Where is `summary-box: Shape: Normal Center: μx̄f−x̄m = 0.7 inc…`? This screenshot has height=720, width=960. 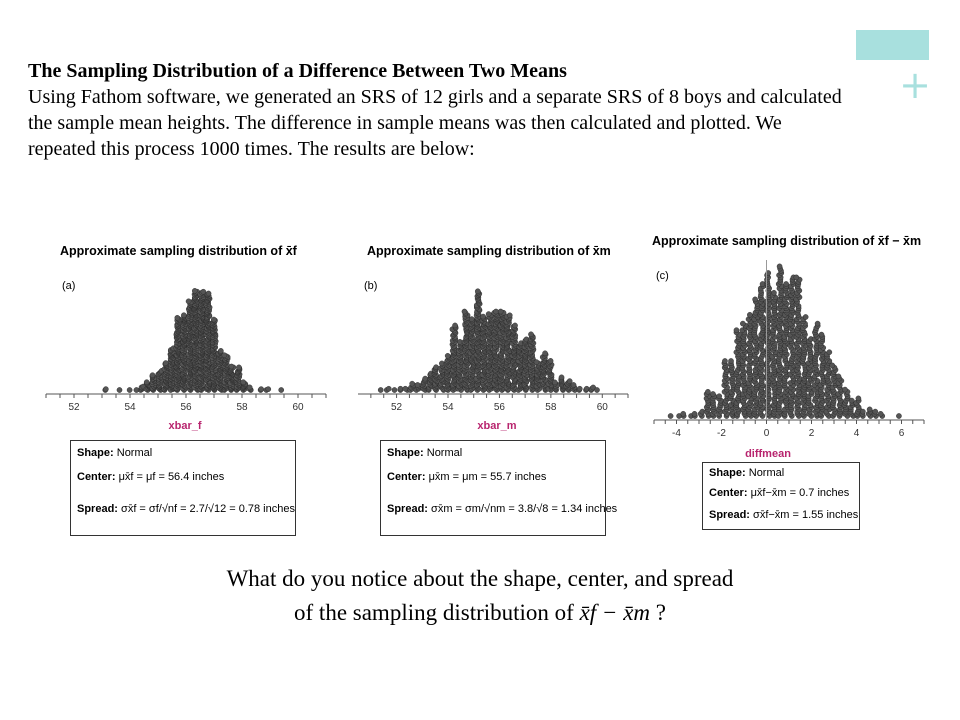 summary-box: Shape: Normal Center: μx̄f−x̄m = 0.7 inc… is located at coordinates (781, 496).